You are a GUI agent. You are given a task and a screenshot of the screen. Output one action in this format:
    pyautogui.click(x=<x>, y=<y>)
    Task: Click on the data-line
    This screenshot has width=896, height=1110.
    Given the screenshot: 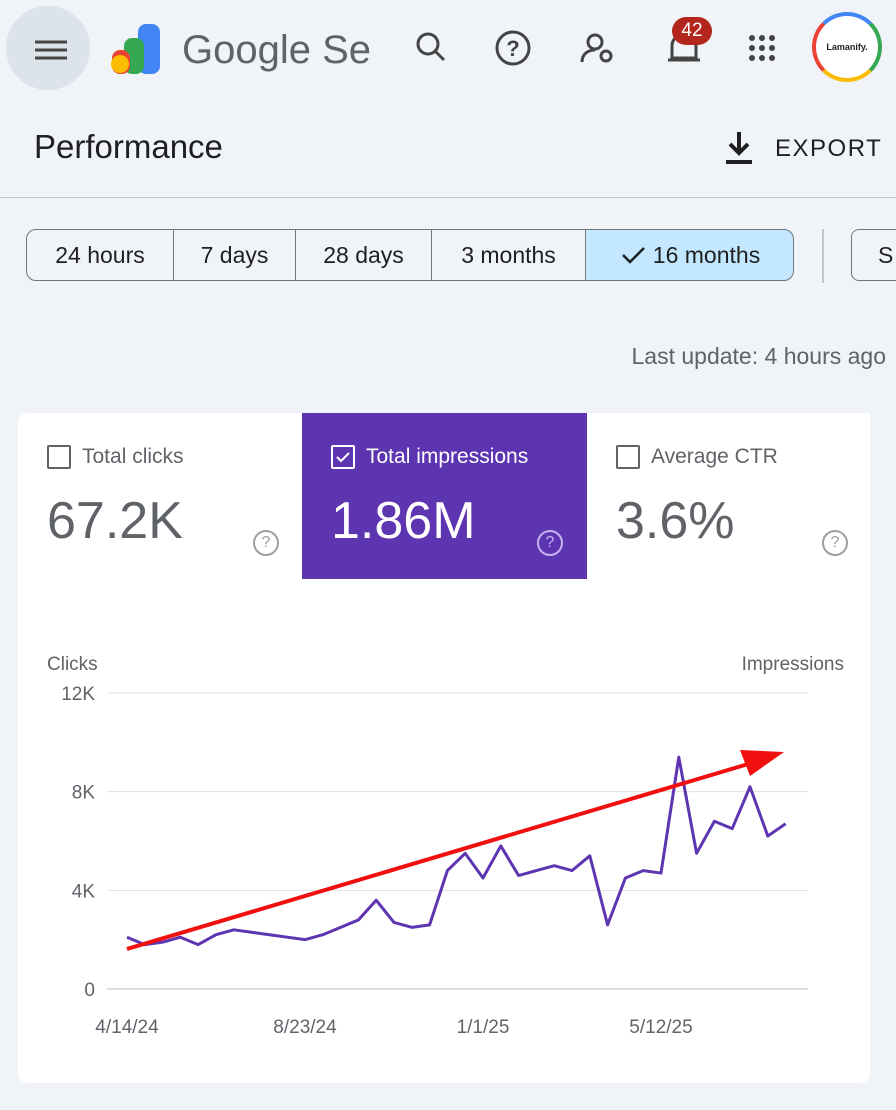 What is the action you would take?
    pyautogui.click(x=456, y=851)
    